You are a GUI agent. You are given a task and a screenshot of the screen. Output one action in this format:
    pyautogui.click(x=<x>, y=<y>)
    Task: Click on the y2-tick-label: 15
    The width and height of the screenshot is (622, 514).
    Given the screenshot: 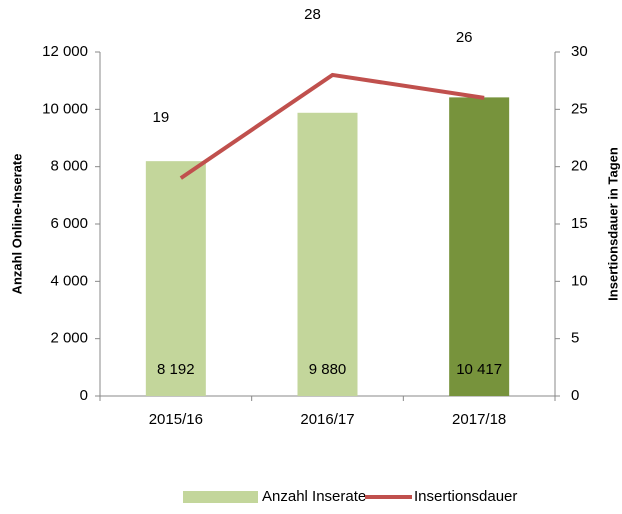 What is the action you would take?
    pyautogui.click(x=579, y=223)
    